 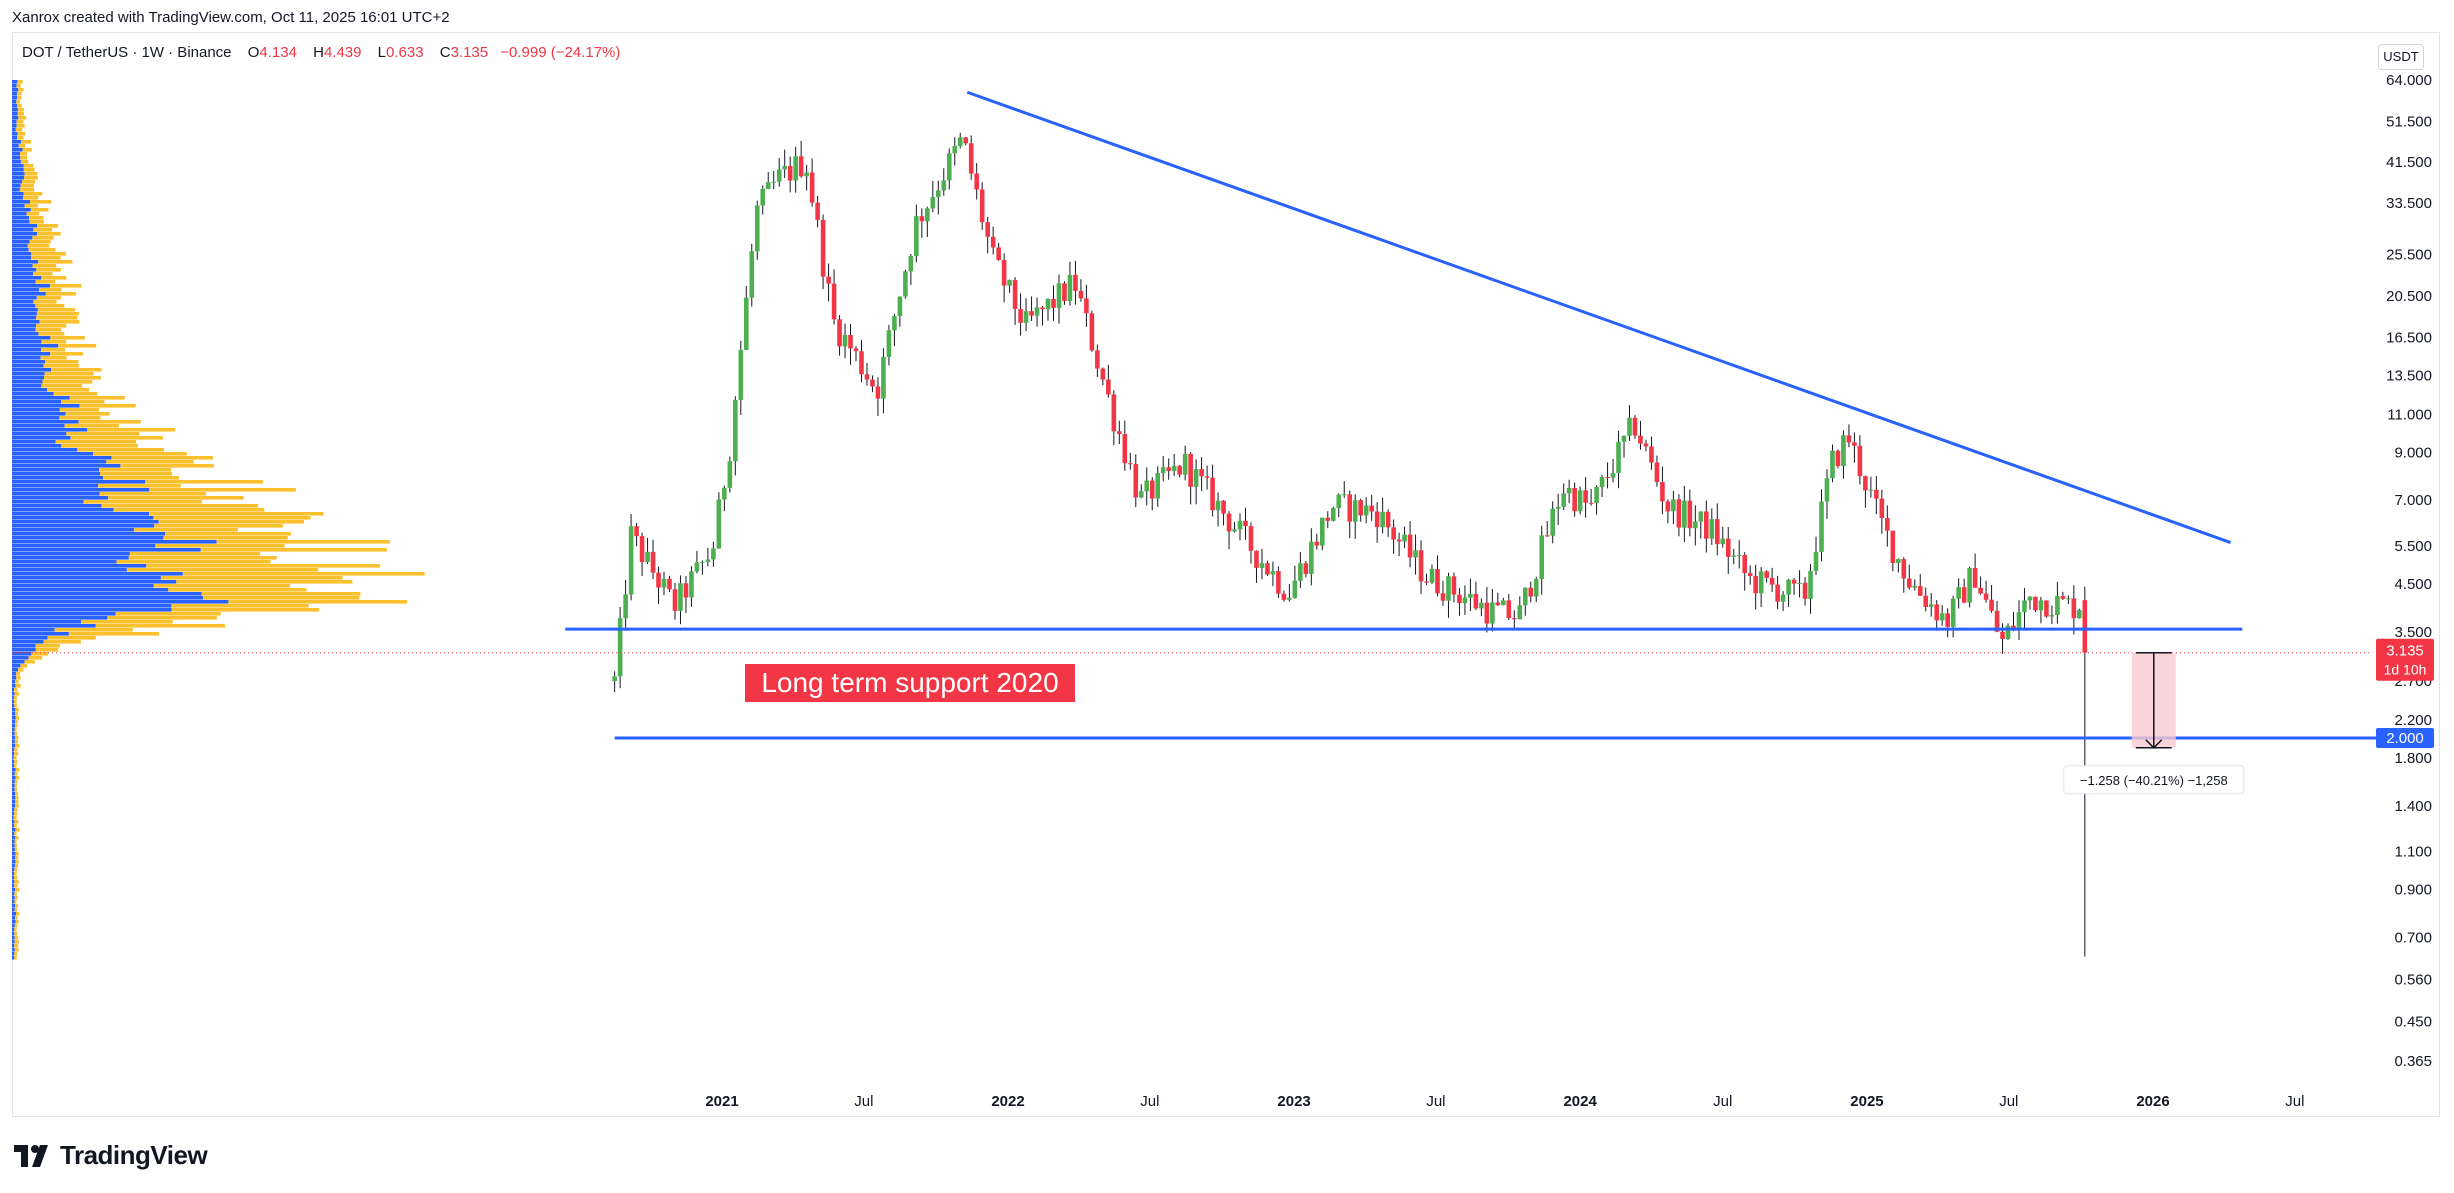 What do you see at coordinates (2401, 57) in the screenshot?
I see `currency-button: USDT` at bounding box center [2401, 57].